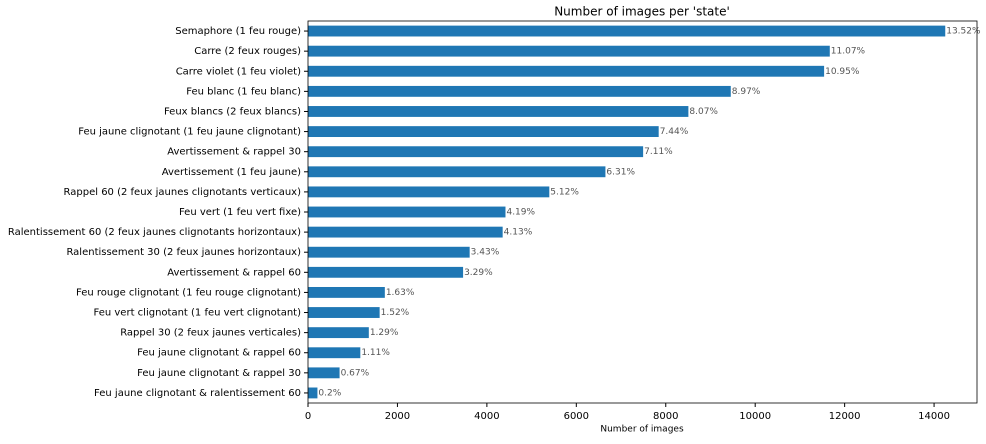 The width and height of the screenshot is (986, 444). Describe the element at coordinates (845, 416) in the screenshot. I see `x-tick-label: 12000` at that location.